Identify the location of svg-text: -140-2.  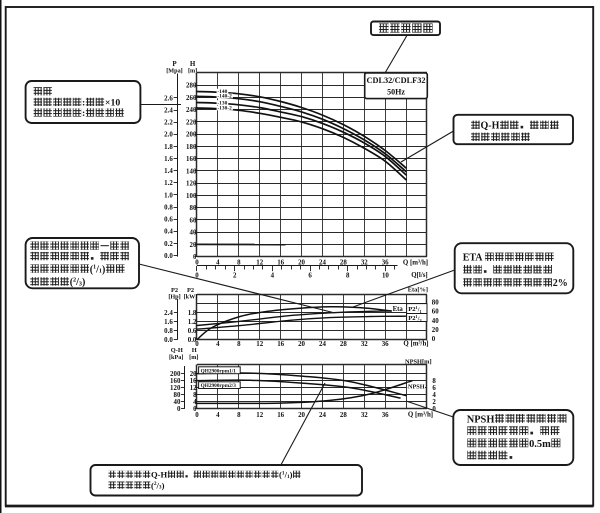
(224, 97).